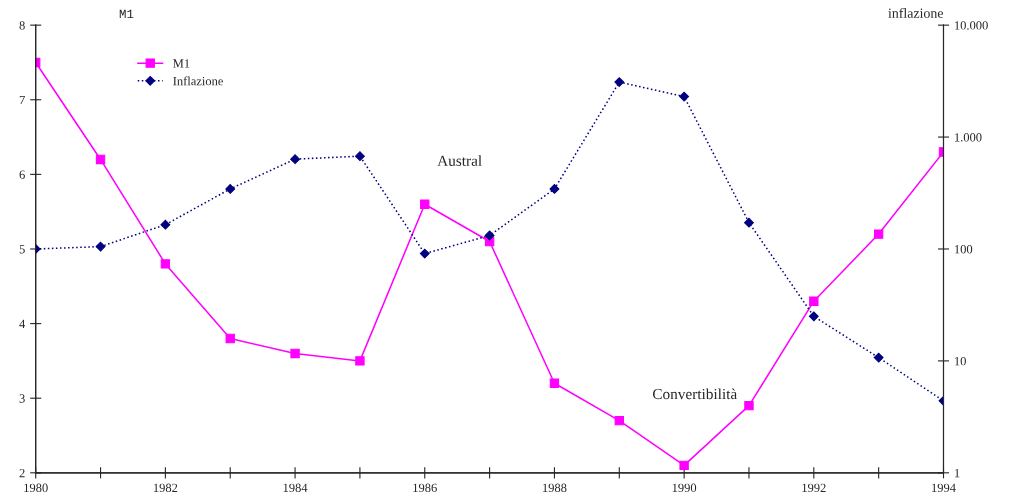  What do you see at coordinates (960, 361) in the screenshot?
I see `y2-tick-label: 10` at bounding box center [960, 361].